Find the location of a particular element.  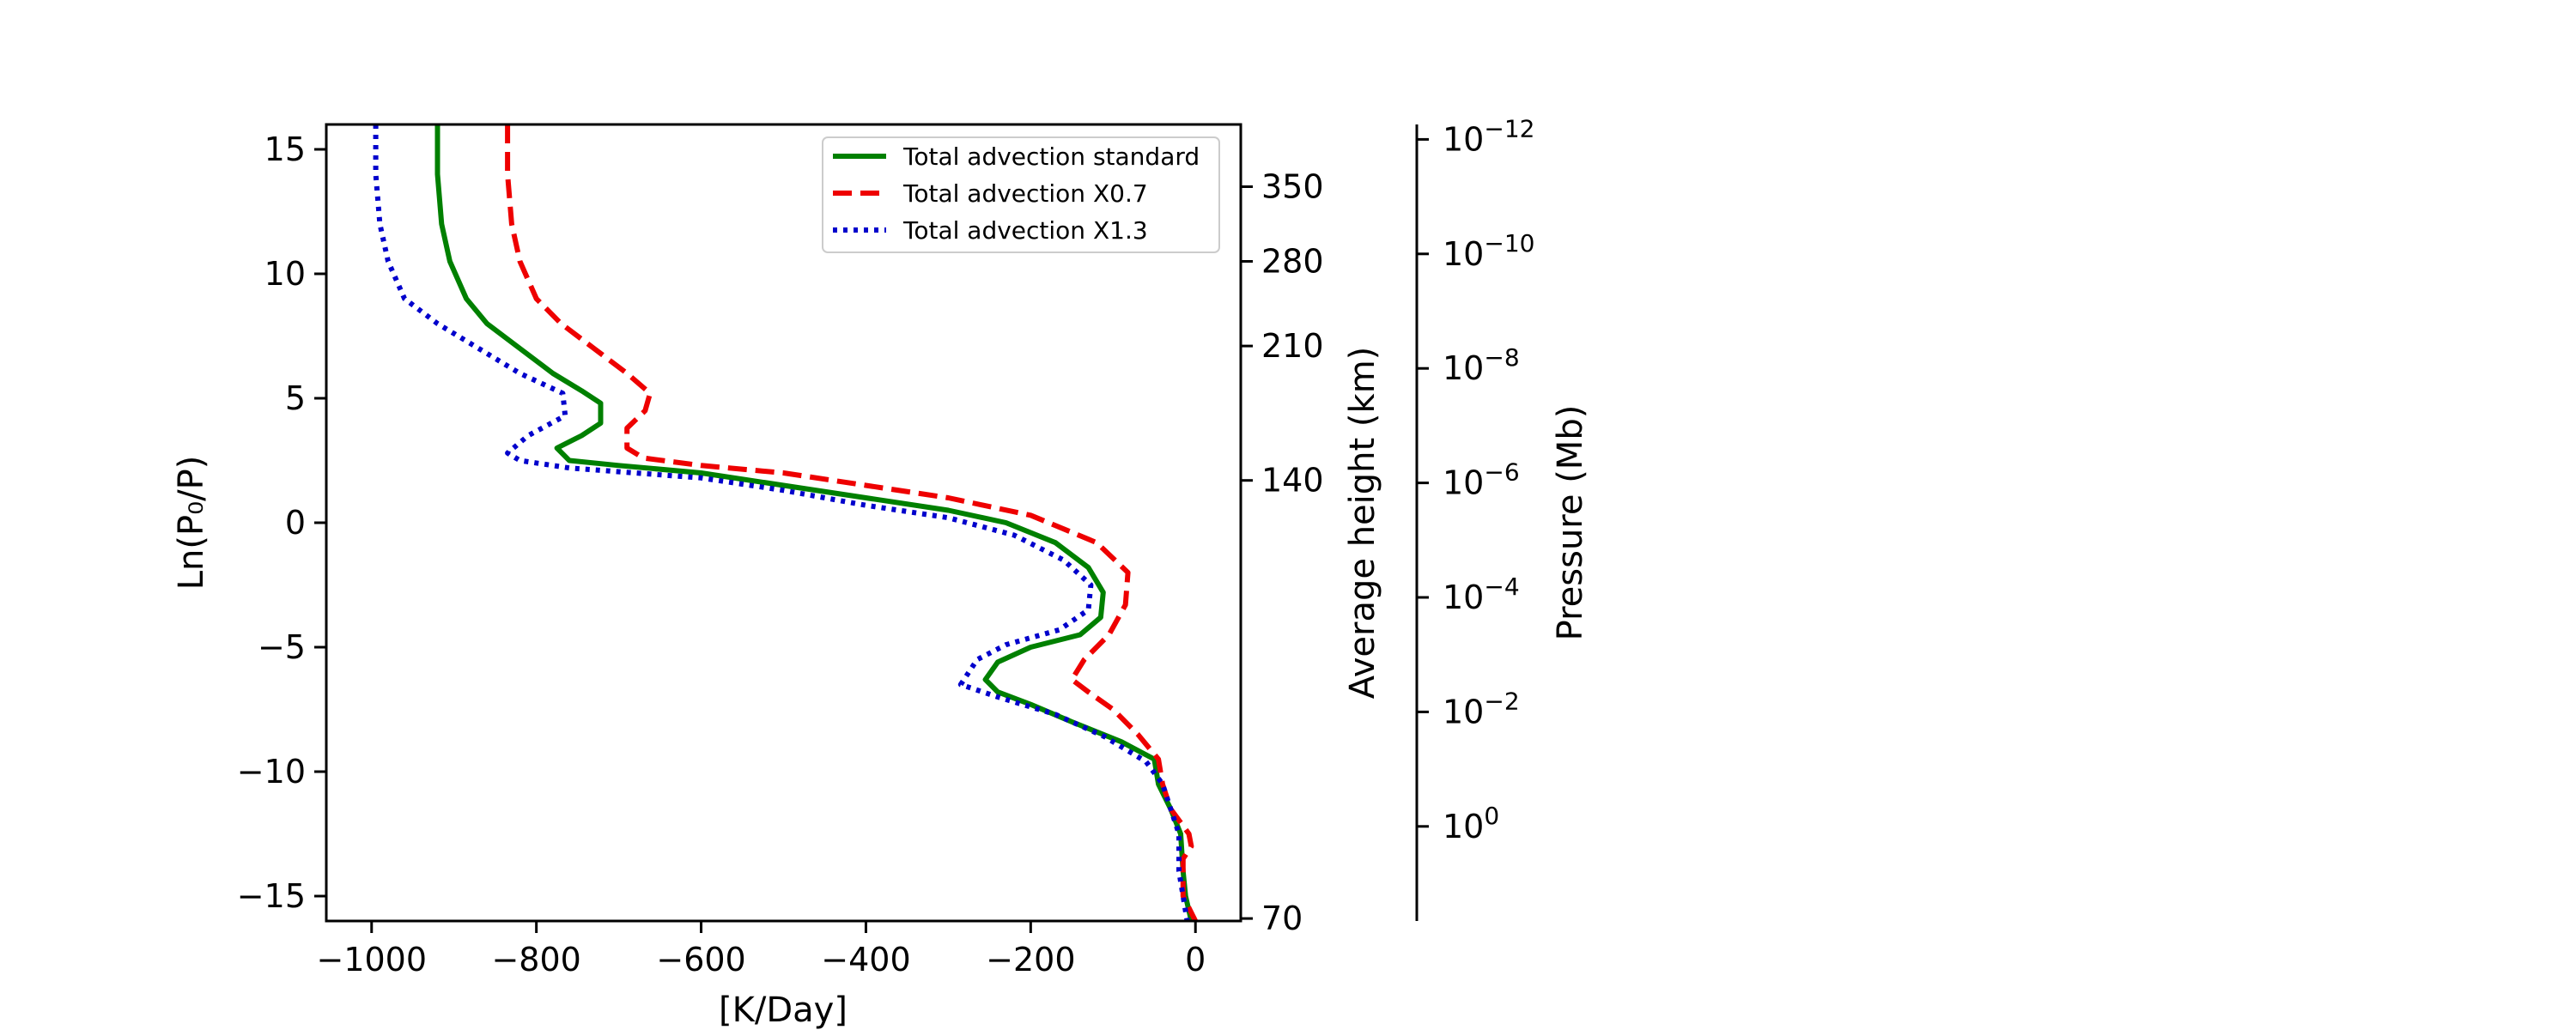

pressure-axis: 10⁻¹² 10⁻¹⁰ 10⁻⁸ 10⁻⁶ 10⁻⁴ 10⁻² 10⁰ is located at coordinates (1474, 517).